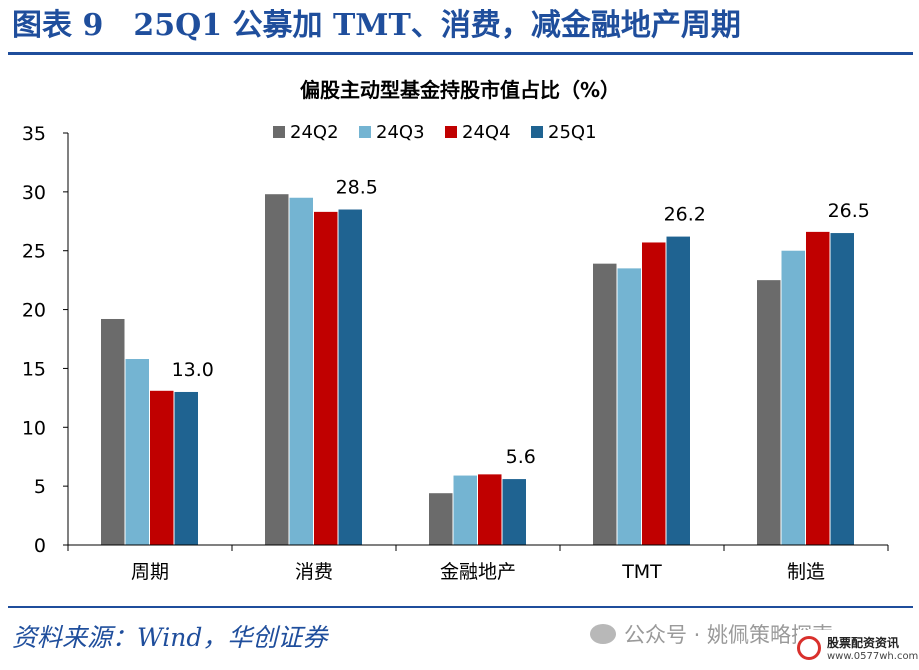 This screenshot has width=919, height=670. Describe the element at coordinates (685, 215) in the screenshot. I see `data-label: 26.2` at that location.